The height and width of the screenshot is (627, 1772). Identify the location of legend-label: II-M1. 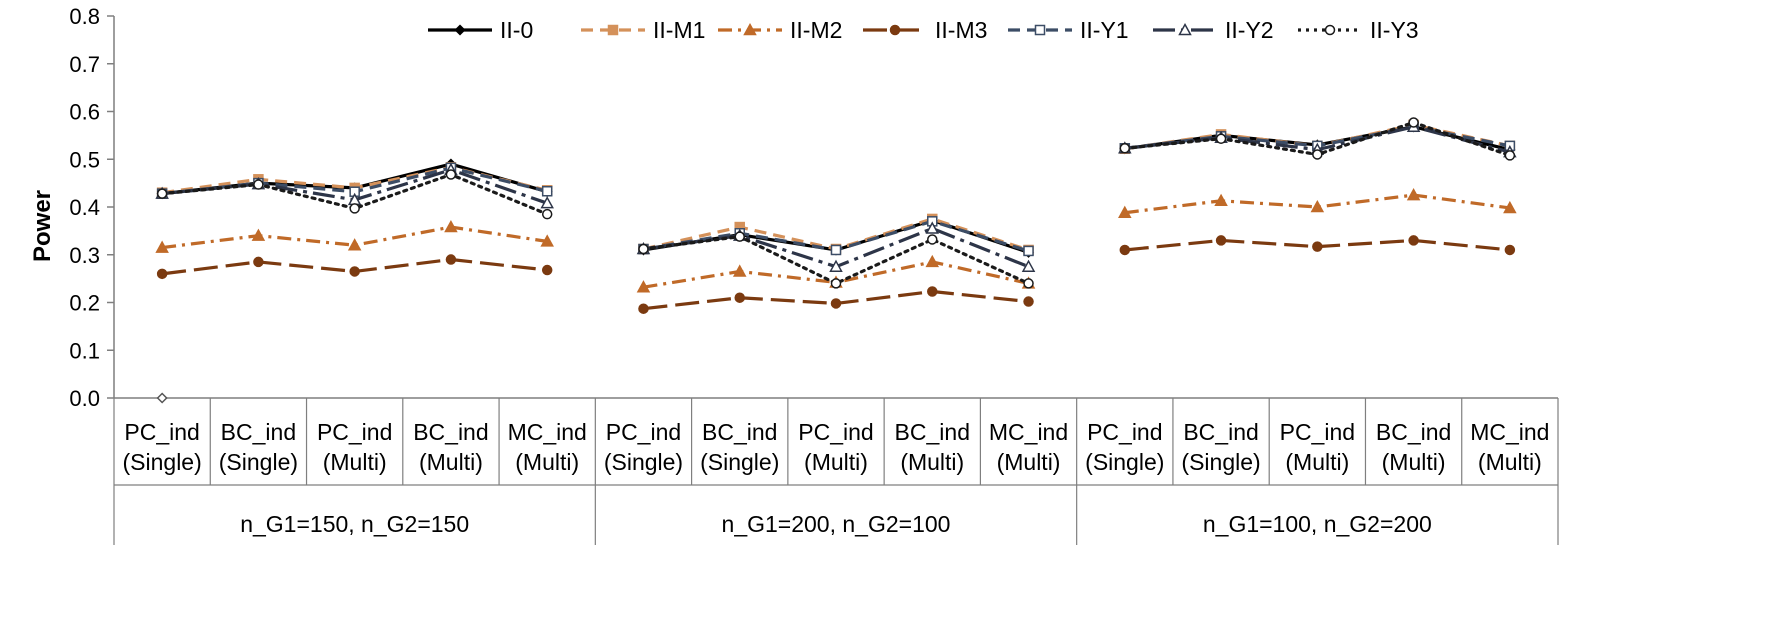
(679, 30).